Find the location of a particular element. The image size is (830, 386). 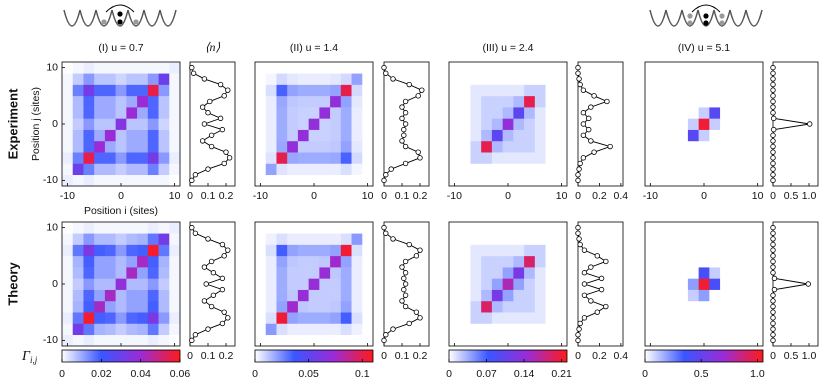

profile-frame is located at coordinates (600, 124).